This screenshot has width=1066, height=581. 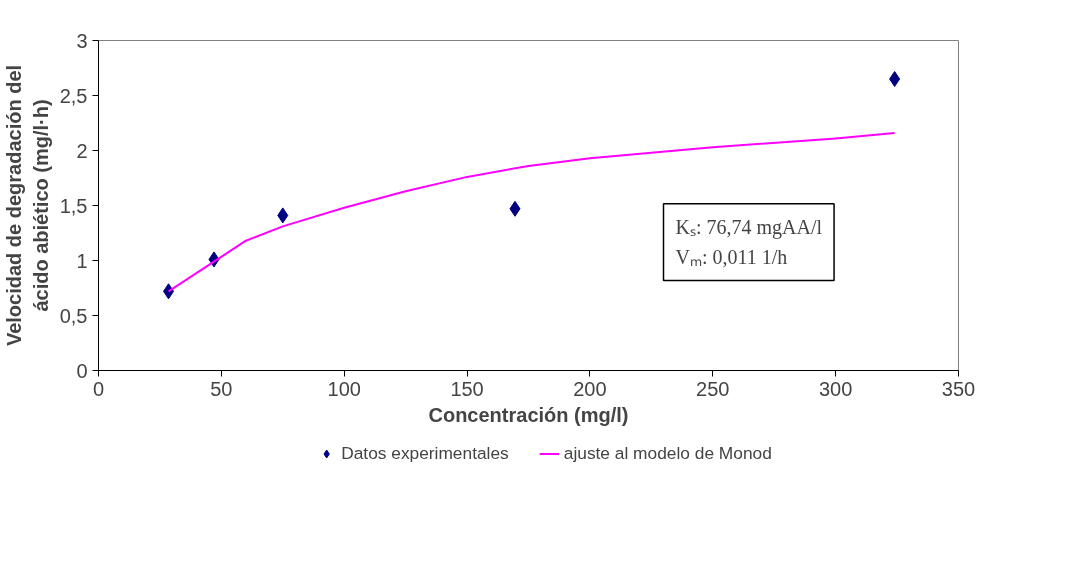 What do you see at coordinates (528, 414) in the screenshot?
I see `x-axis-title: Concentración (mg/l)` at bounding box center [528, 414].